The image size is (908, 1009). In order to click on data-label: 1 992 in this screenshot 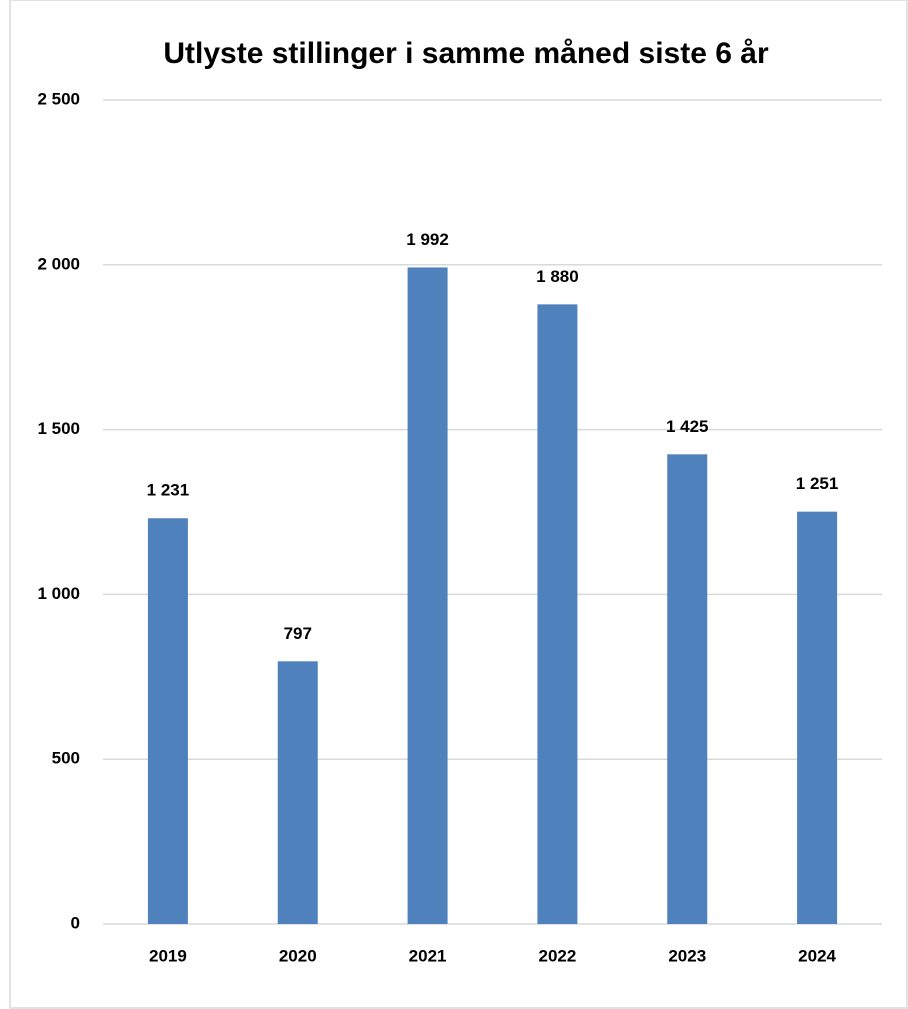, I will do `click(427, 239)`.